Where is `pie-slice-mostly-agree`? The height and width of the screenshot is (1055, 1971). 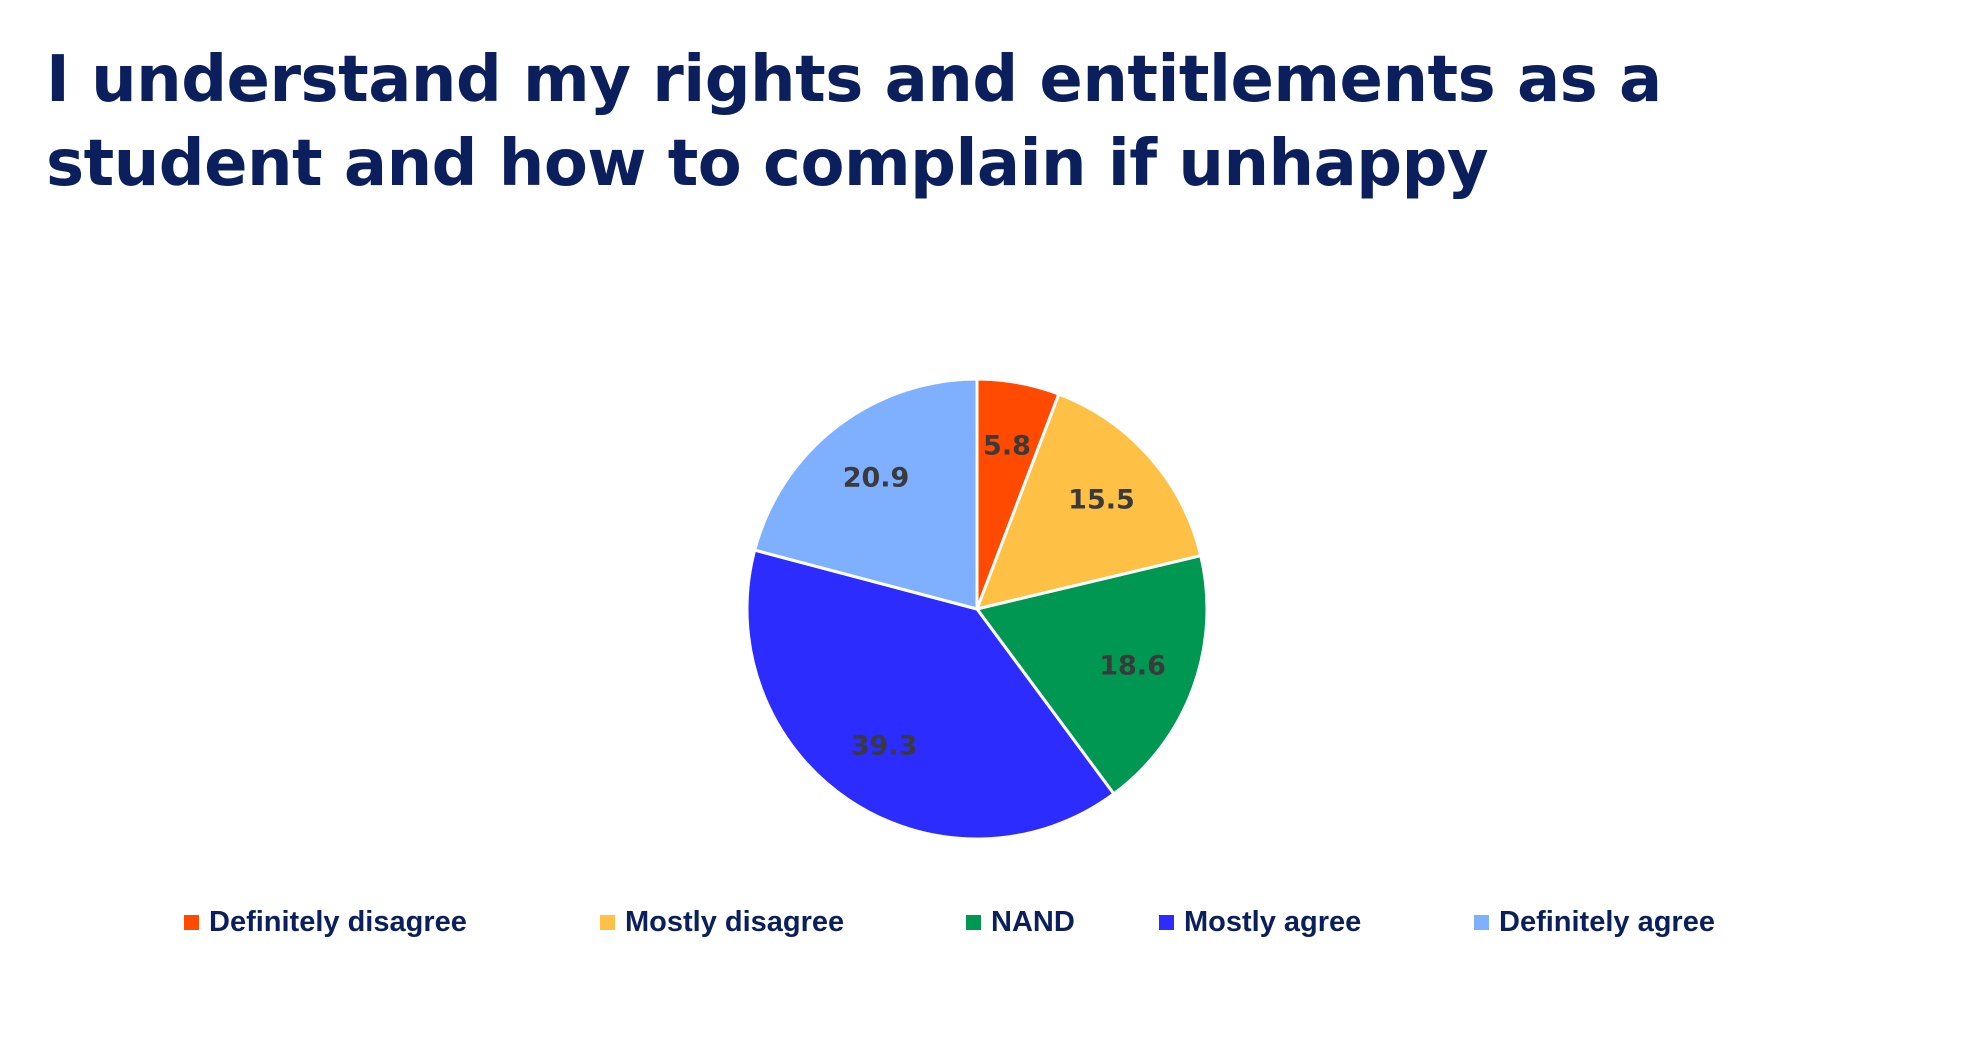
pie-slice-mostly-agree is located at coordinates (930, 694).